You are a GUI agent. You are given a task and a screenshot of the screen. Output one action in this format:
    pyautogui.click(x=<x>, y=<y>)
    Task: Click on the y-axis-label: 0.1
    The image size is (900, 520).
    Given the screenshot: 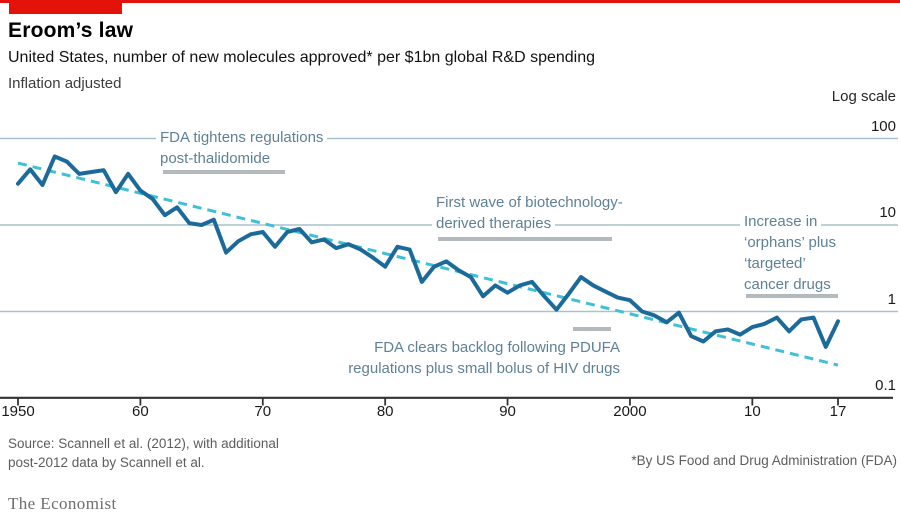 What is the action you would take?
    pyautogui.click(x=885, y=385)
    